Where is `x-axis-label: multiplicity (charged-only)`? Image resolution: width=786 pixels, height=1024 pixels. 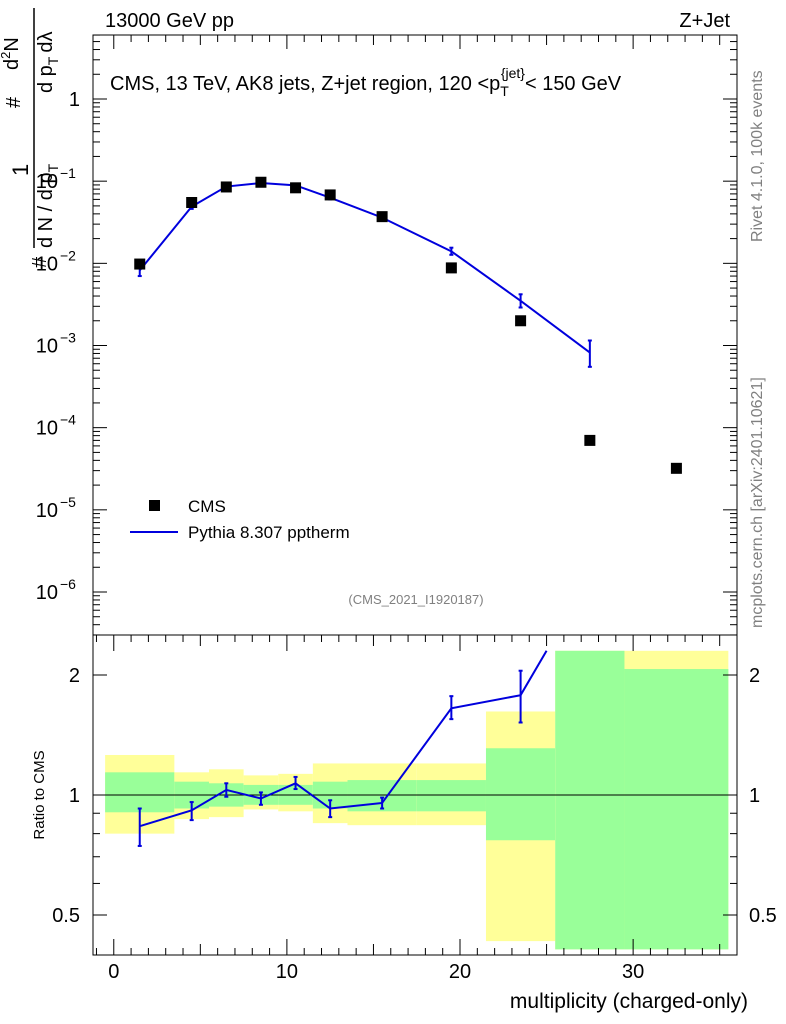 x-axis-label: multiplicity (charged-only) is located at coordinates (629, 1001).